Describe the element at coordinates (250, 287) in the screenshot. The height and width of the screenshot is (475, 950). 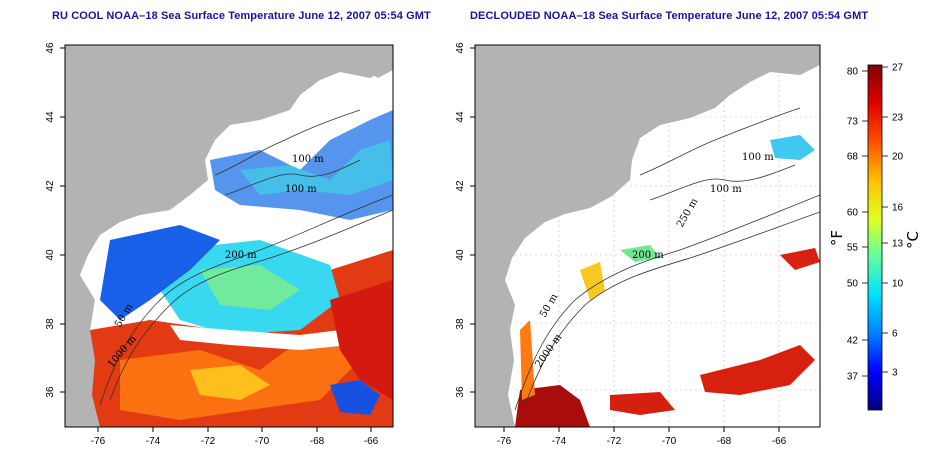
I see `sst-green-region` at that location.